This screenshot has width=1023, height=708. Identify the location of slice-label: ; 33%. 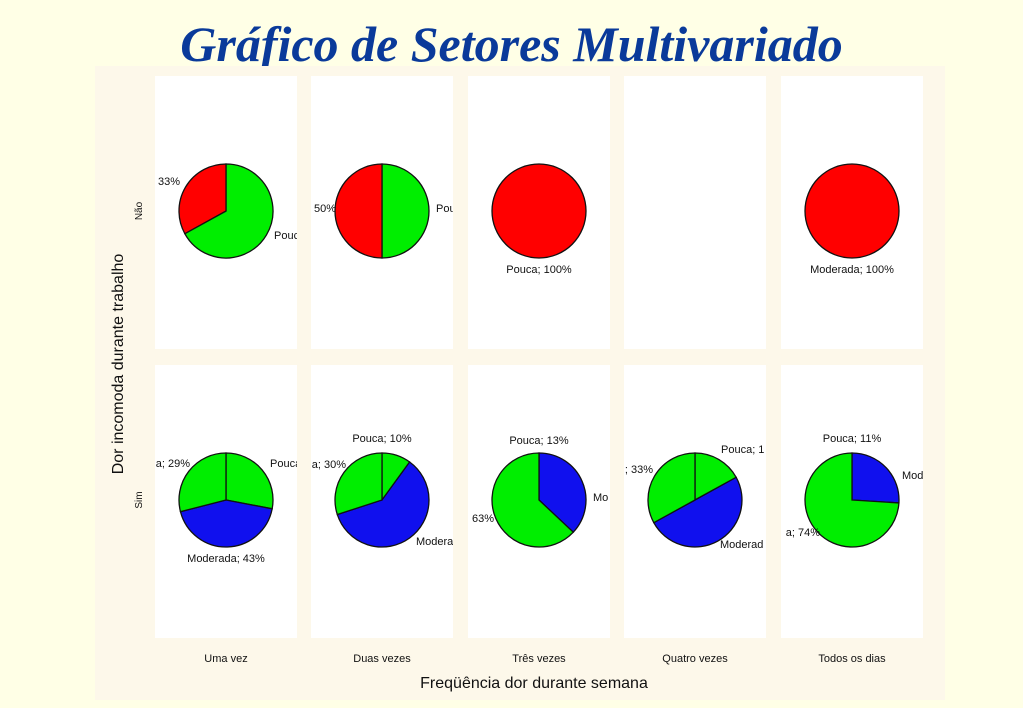
(639, 470).